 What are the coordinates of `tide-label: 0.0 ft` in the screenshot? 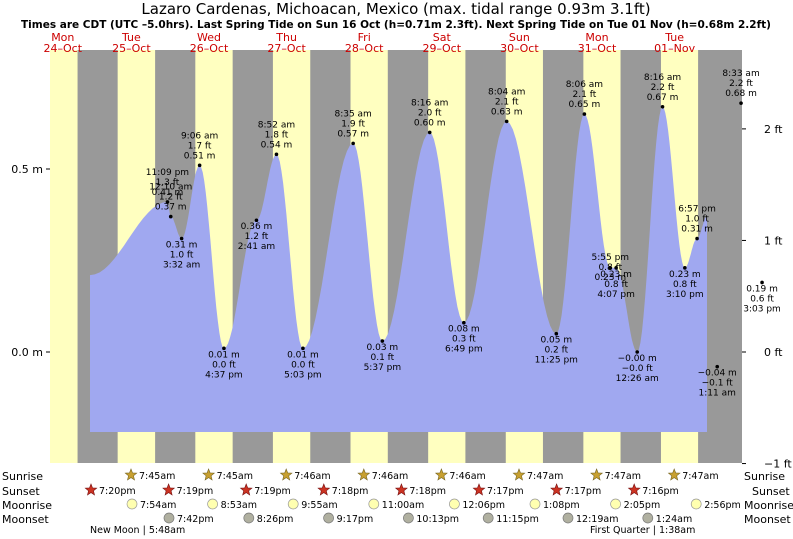 It's located at (303, 365).